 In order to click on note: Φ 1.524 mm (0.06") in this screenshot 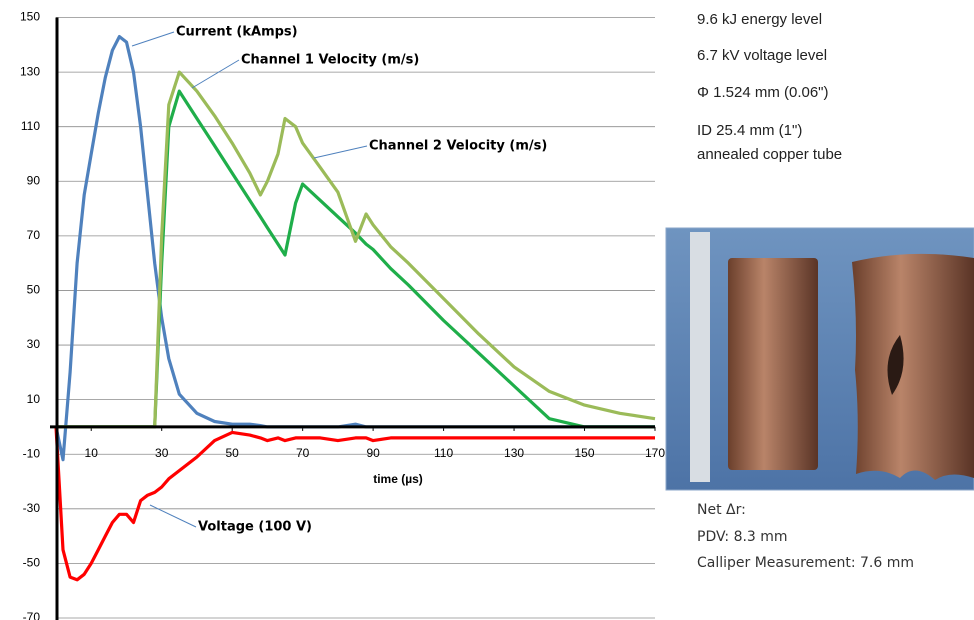, I will do `click(763, 92)`.